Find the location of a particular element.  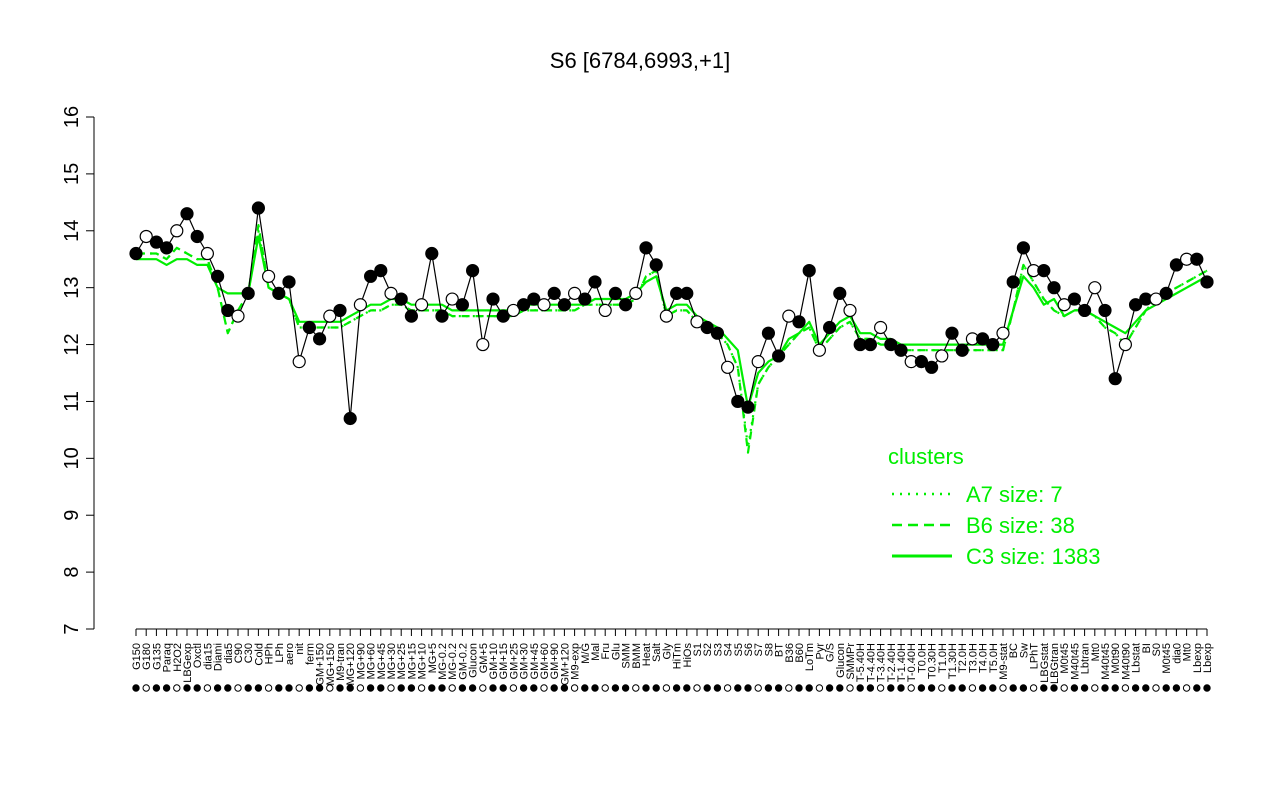

x-tick-label: GM-0.2 is located at coordinates (463, 661).